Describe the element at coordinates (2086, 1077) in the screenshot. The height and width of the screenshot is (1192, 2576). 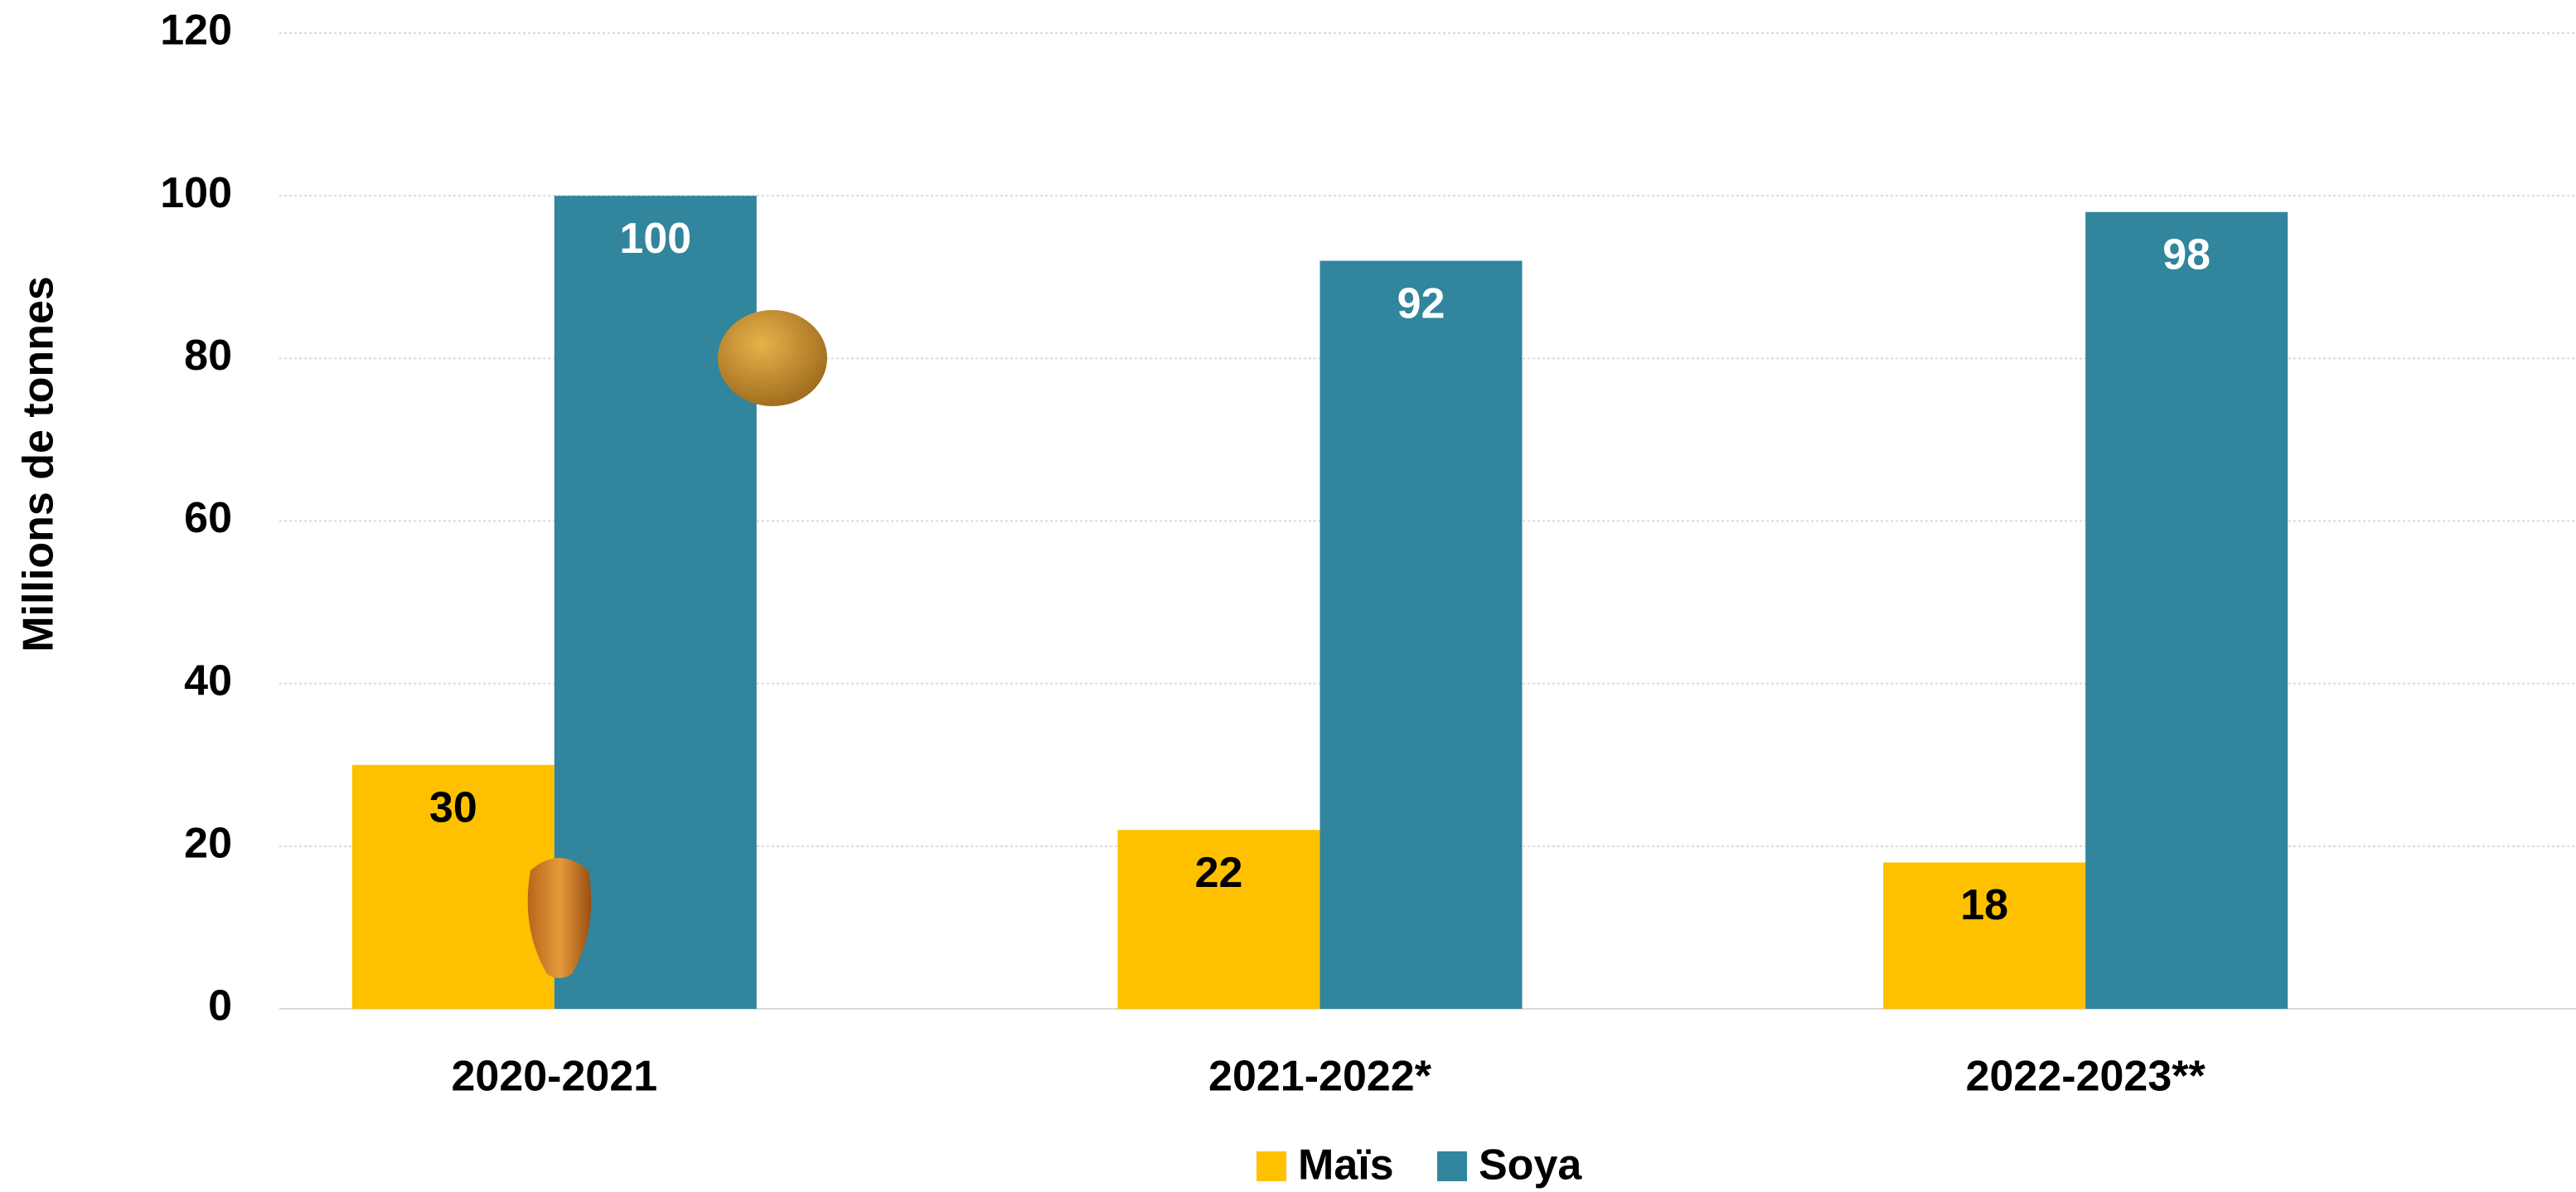
I see `x-tick-label: 2022-2023**` at that location.